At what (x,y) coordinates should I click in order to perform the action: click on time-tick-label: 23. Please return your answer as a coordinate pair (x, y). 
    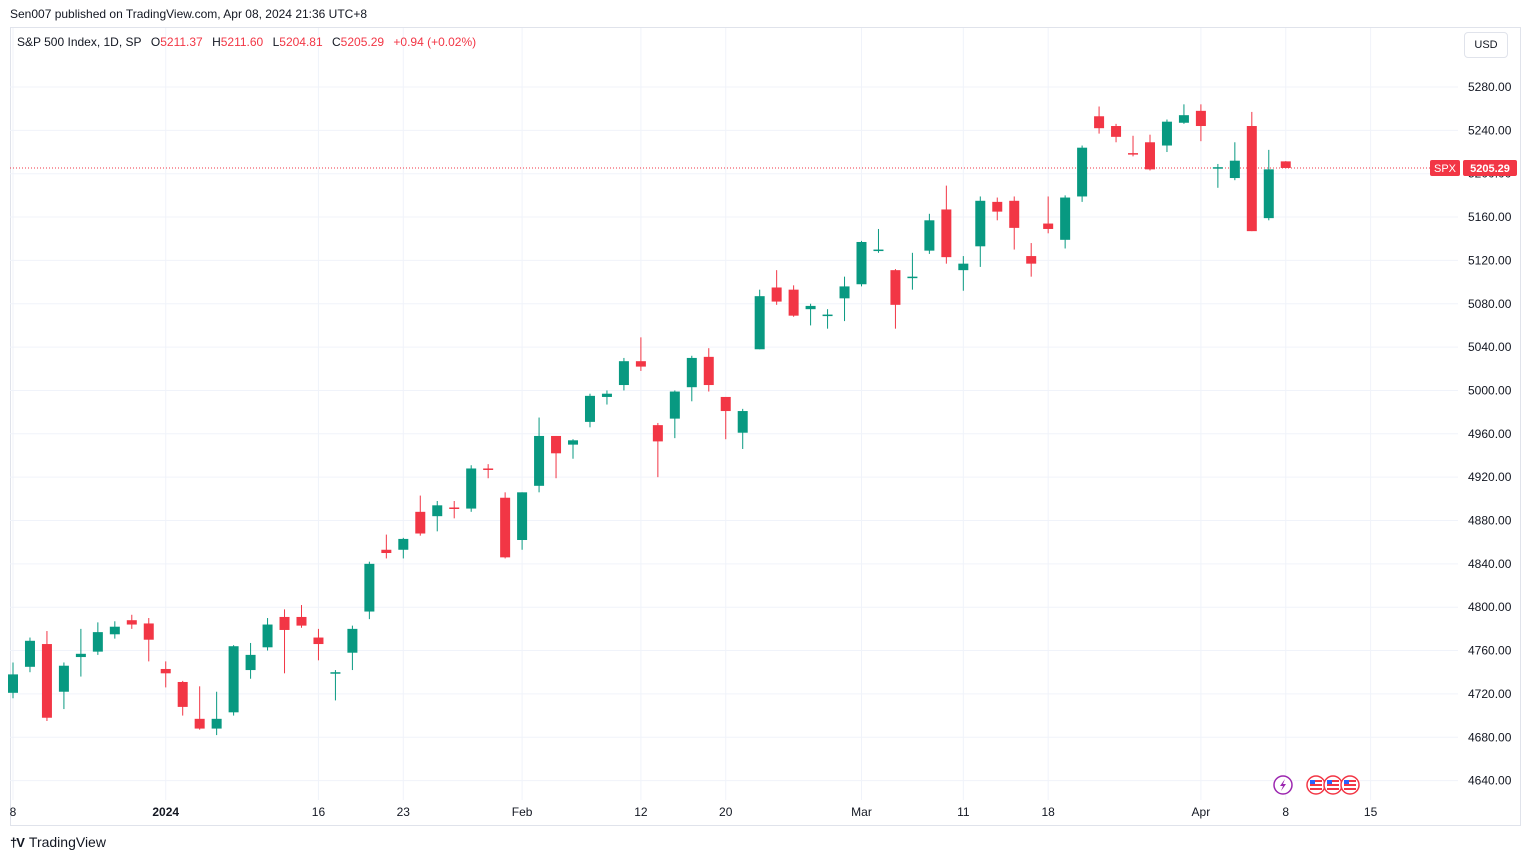
    Looking at the image, I should click on (404, 812).